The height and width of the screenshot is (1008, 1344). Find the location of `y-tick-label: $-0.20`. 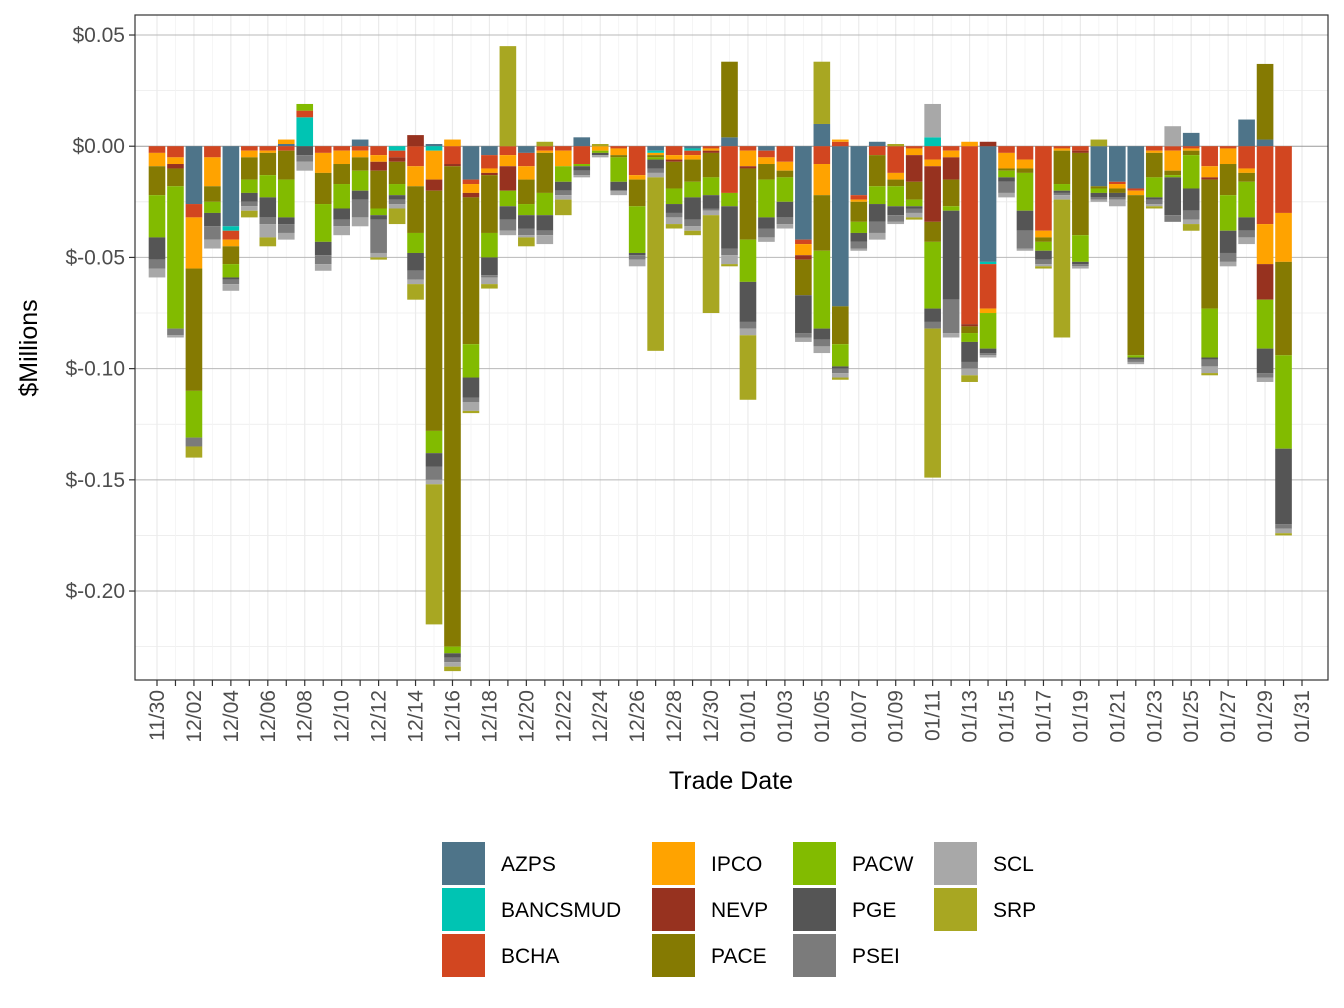

y-tick-label: $-0.20 is located at coordinates (95, 591).